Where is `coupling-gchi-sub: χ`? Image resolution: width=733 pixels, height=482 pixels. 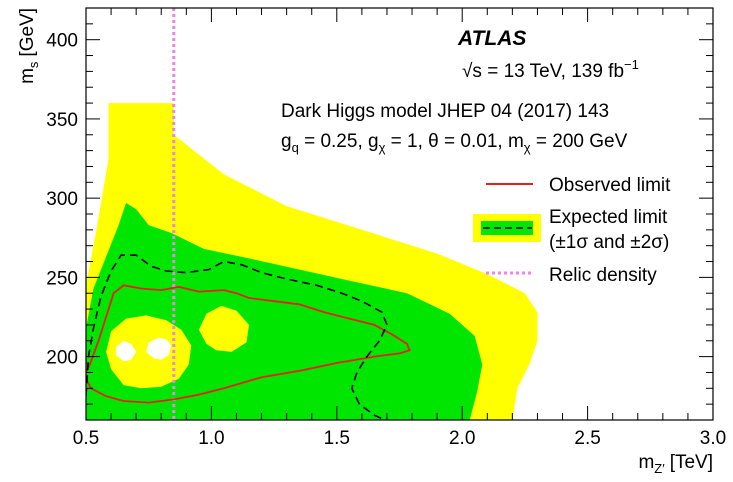 coupling-gchi-sub: χ is located at coordinates (382, 147).